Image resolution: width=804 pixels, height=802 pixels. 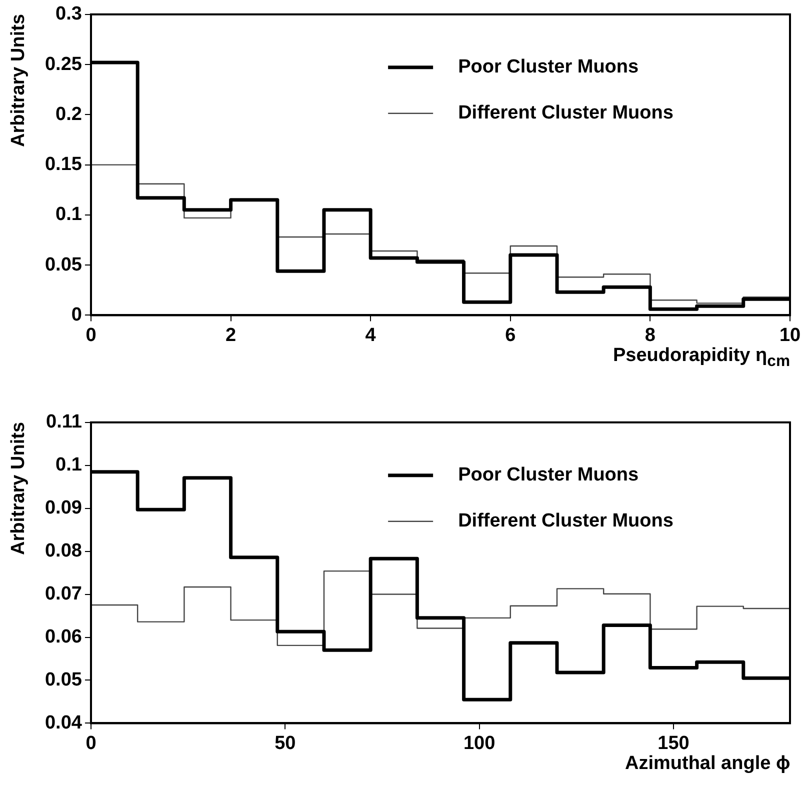 What do you see at coordinates (63, 165) in the screenshot?
I see `y-tick-label: 0.15` at bounding box center [63, 165].